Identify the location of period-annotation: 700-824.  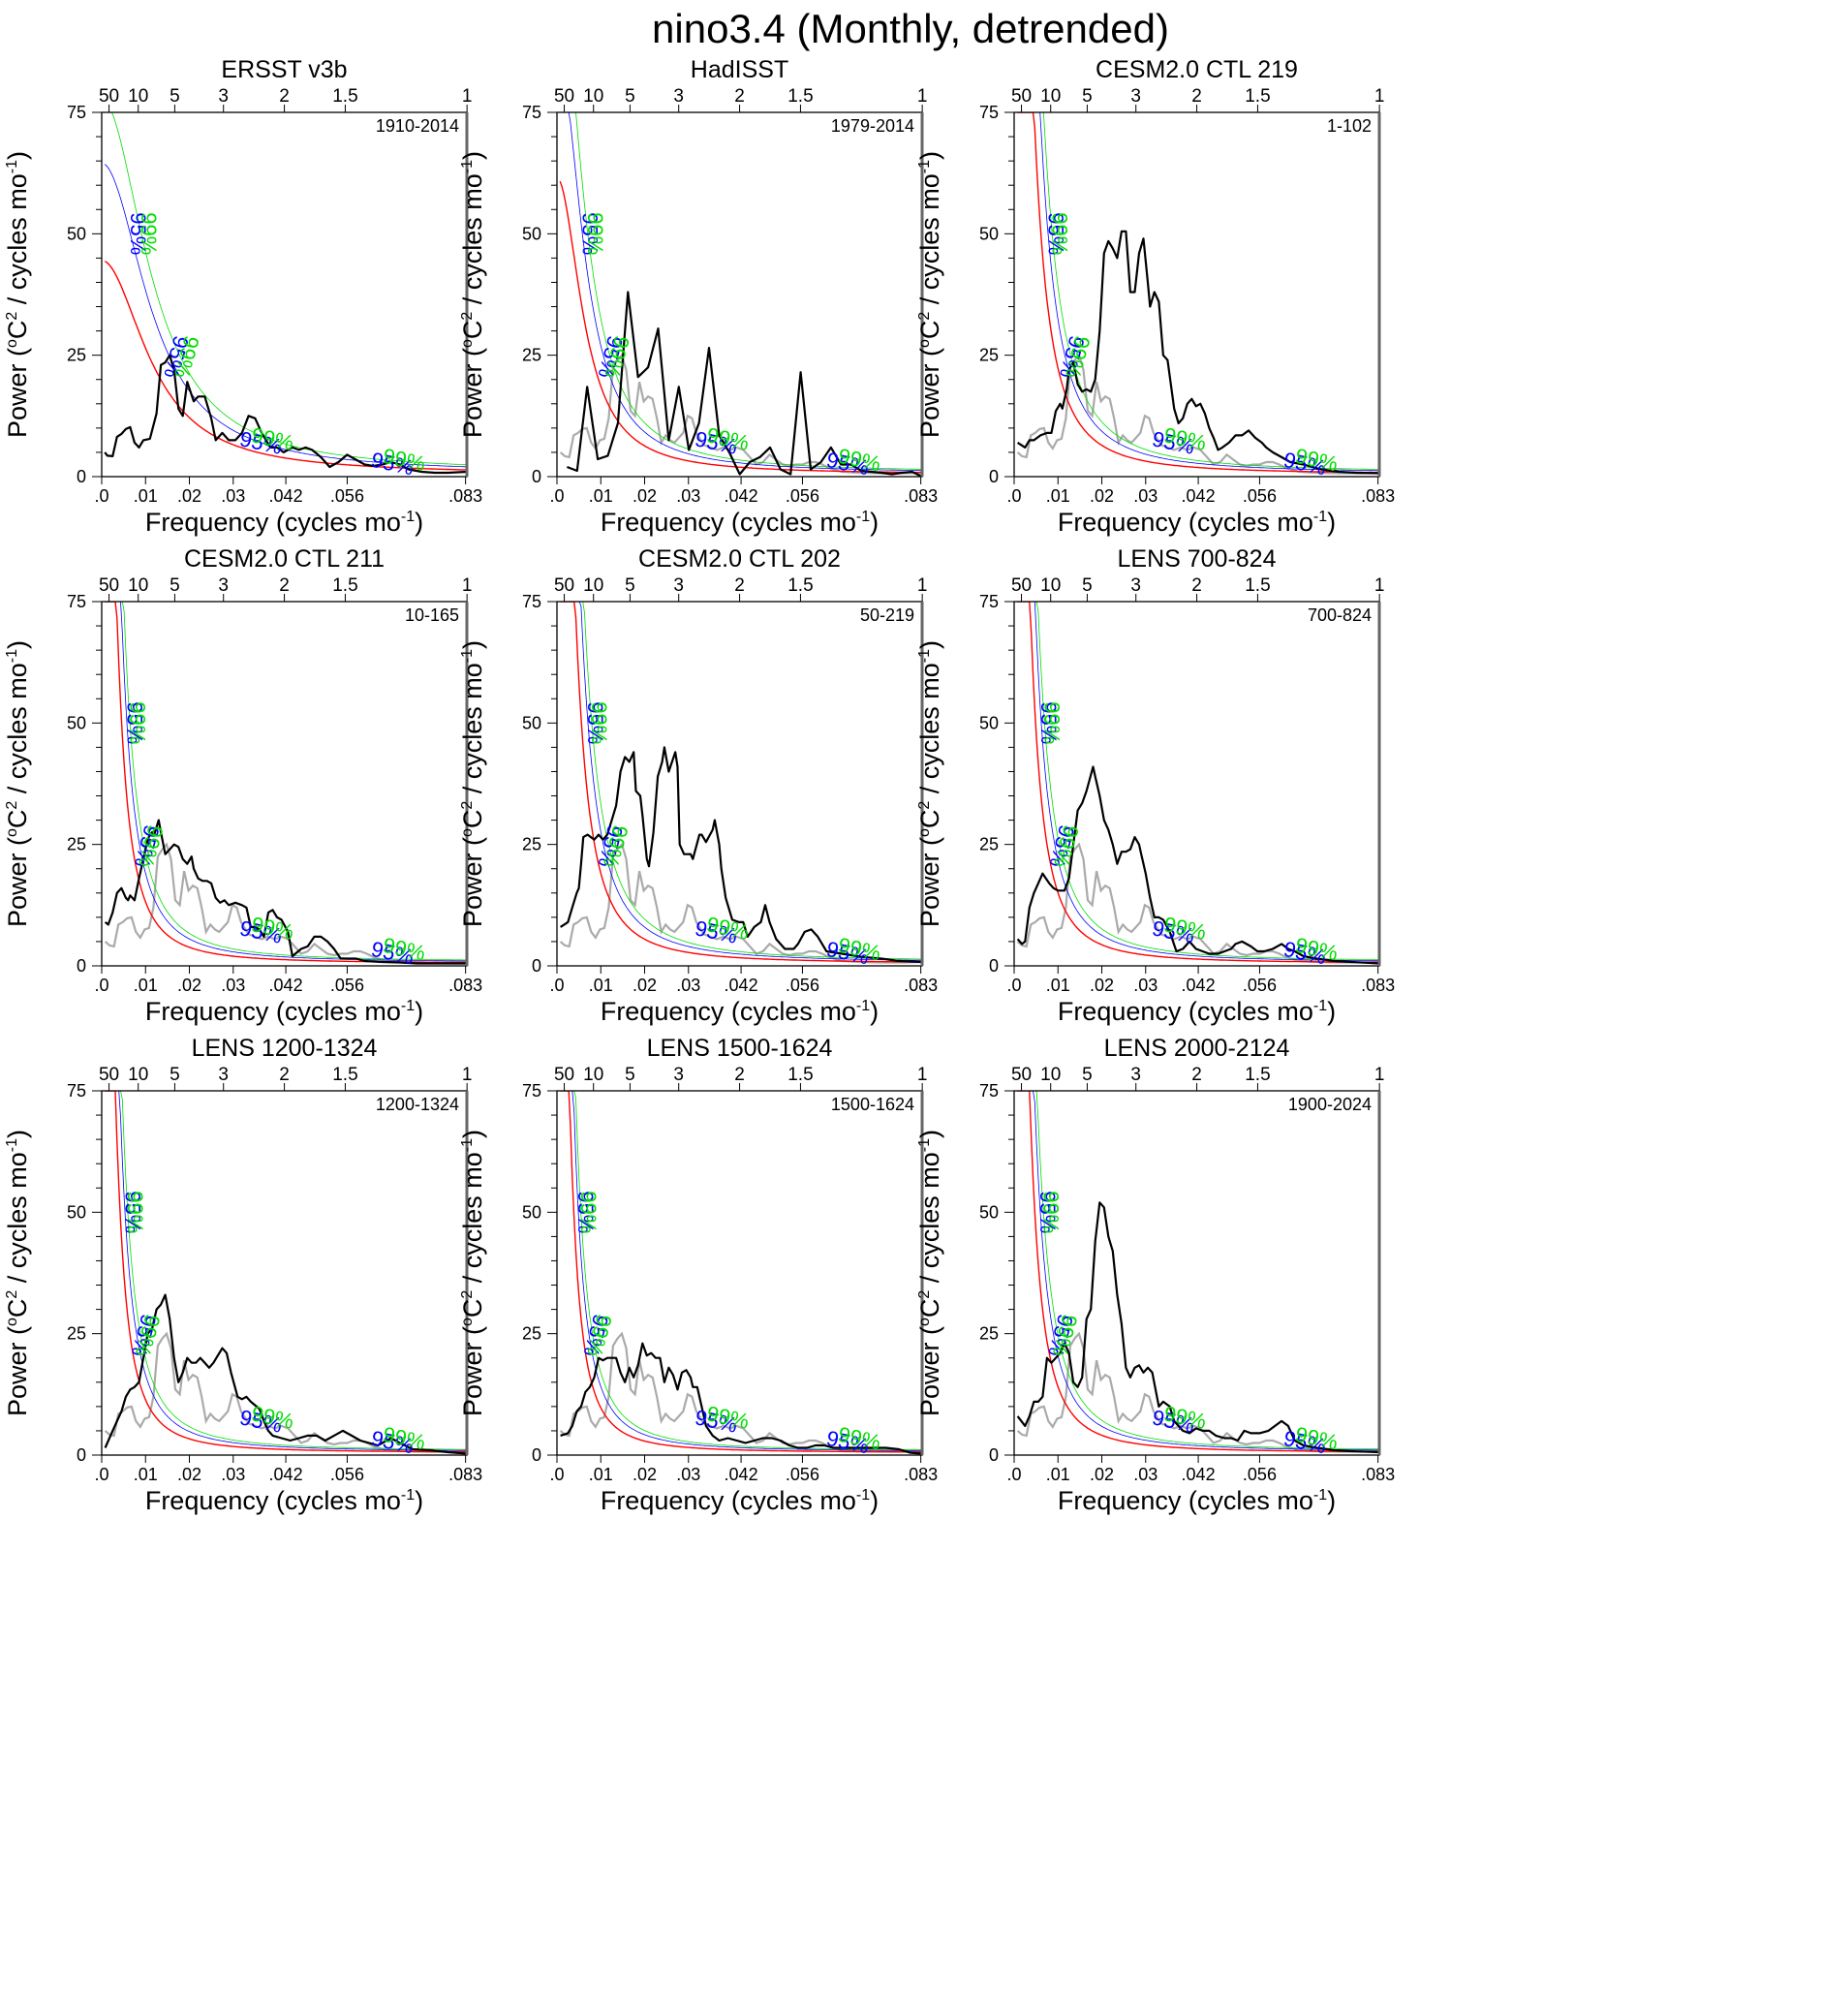
(1340, 615).